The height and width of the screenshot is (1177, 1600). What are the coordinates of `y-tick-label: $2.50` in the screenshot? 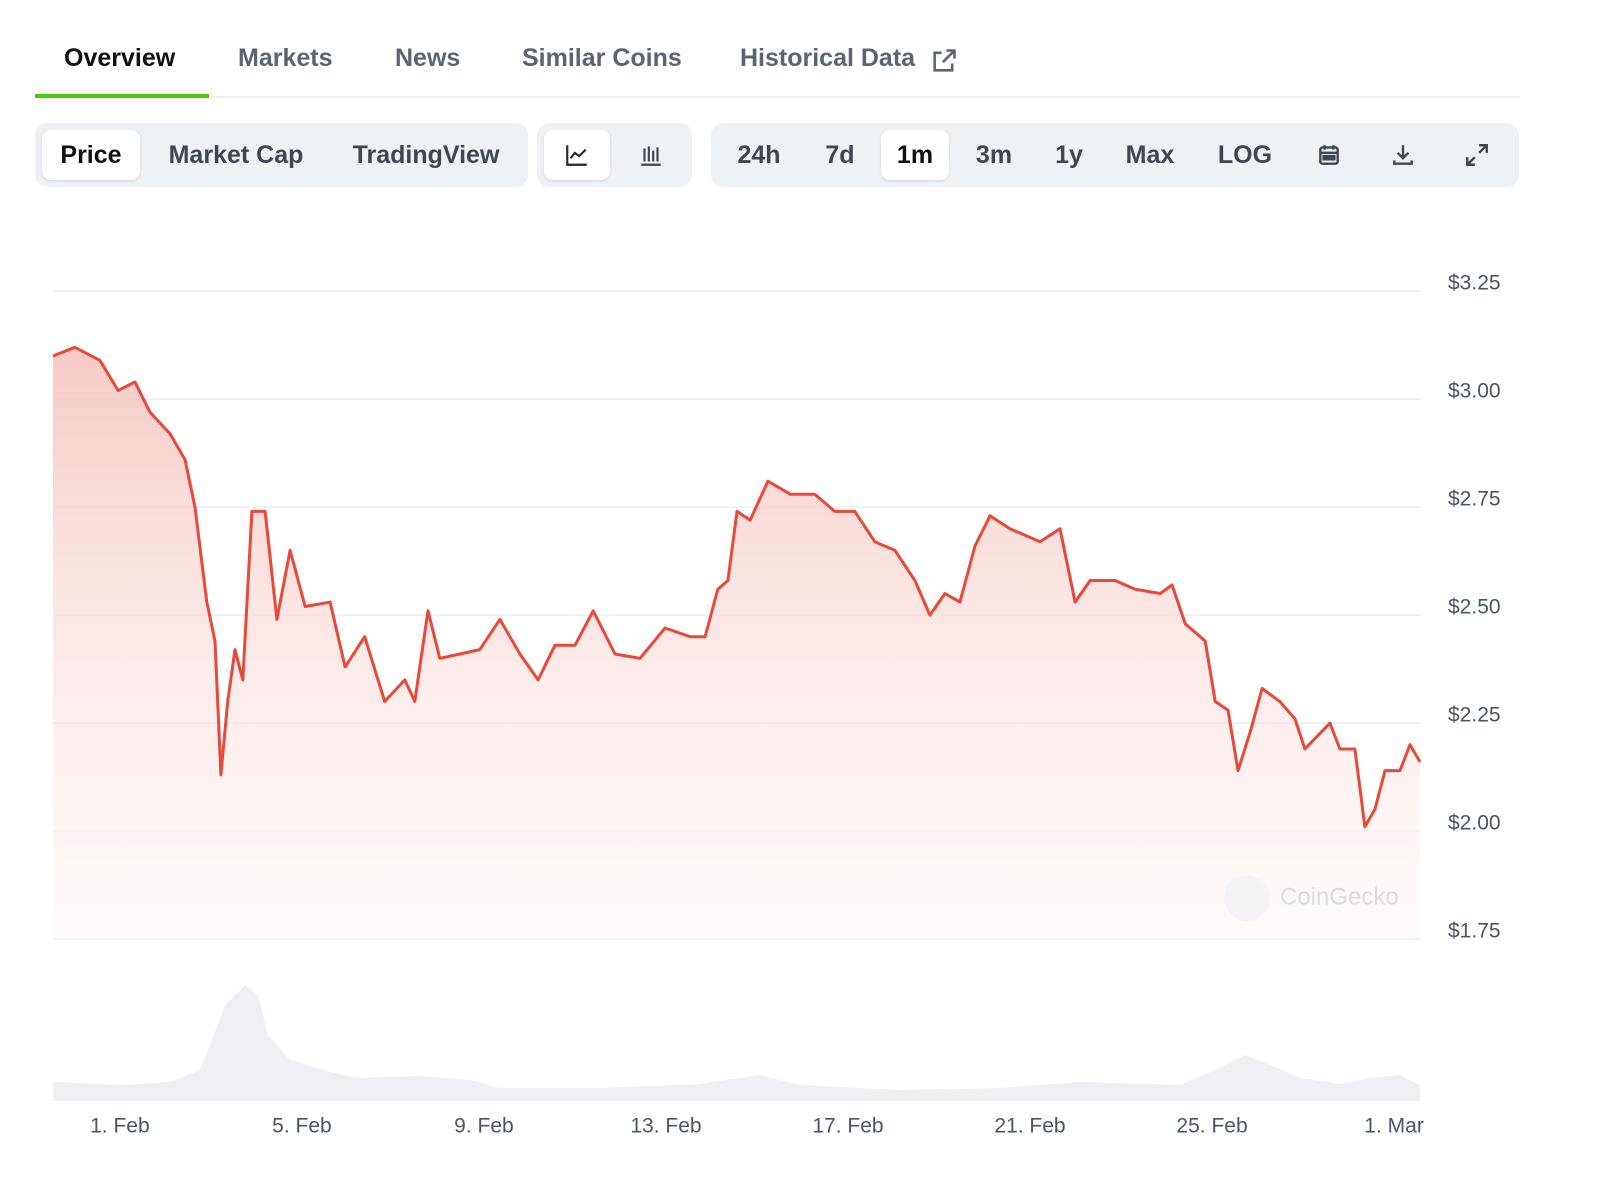 It's located at (1474, 607).